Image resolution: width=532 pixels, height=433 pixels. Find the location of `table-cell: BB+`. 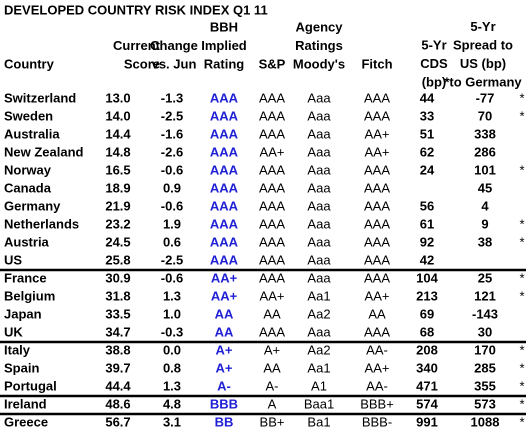

table-cell: BB+ is located at coordinates (272, 421).